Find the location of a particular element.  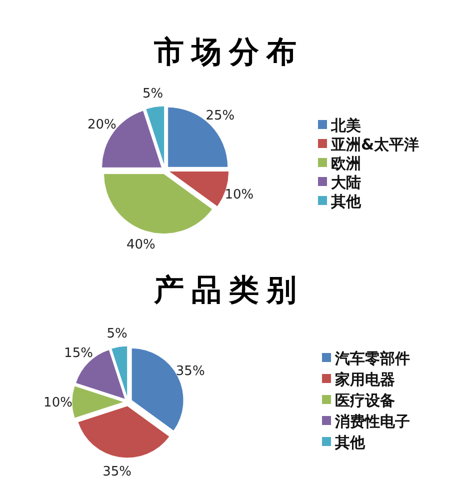

legend-label: 汽车零部件 is located at coordinates (372, 358).